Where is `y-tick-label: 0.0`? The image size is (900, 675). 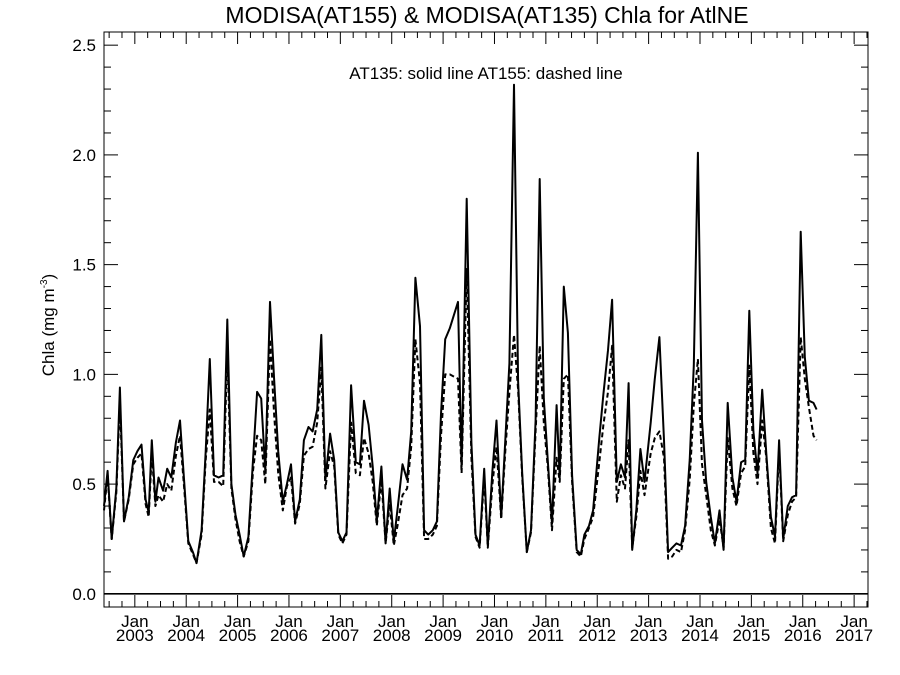
y-tick-label: 0.0 is located at coordinates (84, 594).